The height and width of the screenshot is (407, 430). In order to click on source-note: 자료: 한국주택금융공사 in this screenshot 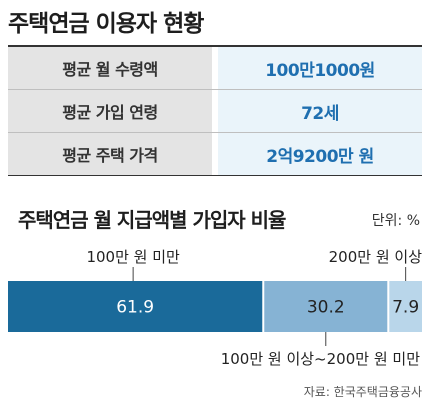, I will do `click(362, 392)`.